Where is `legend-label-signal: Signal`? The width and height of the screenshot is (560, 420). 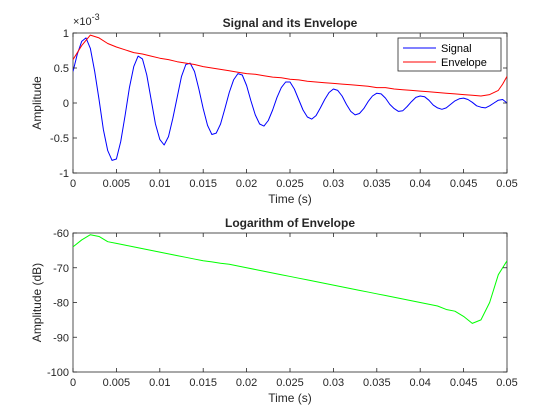
legend-label-signal: Signal is located at coordinates (456, 49).